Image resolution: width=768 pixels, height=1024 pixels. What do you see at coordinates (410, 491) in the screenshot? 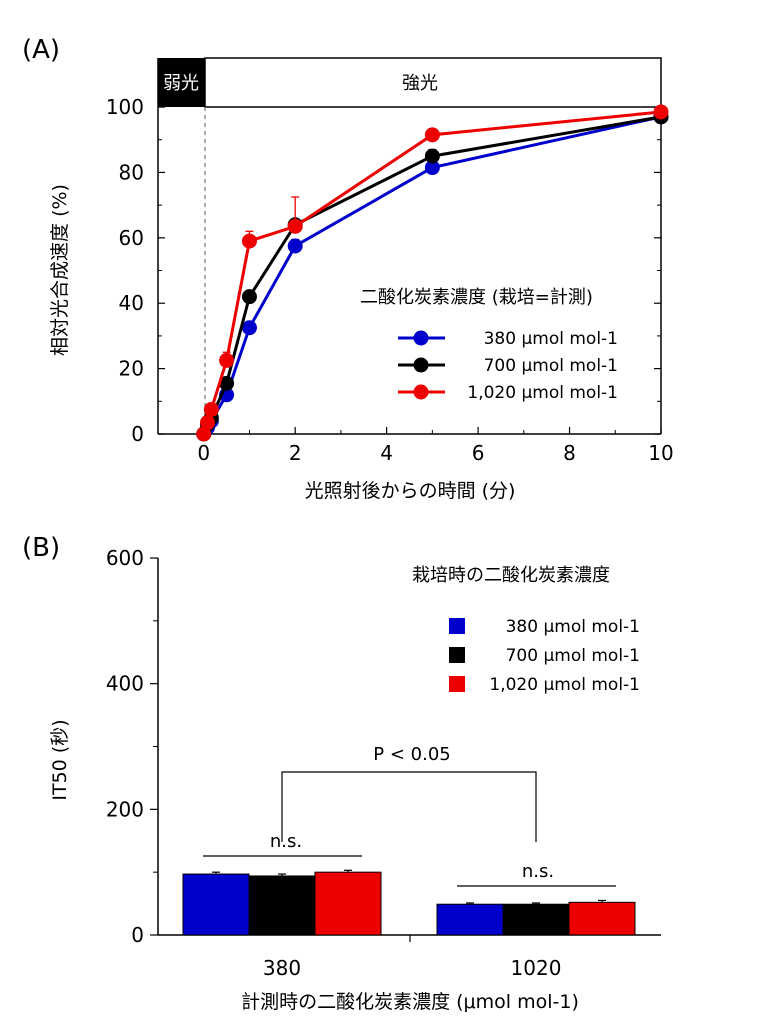
I see `a-x-label: 光照射後からの時間 (分)` at bounding box center [410, 491].